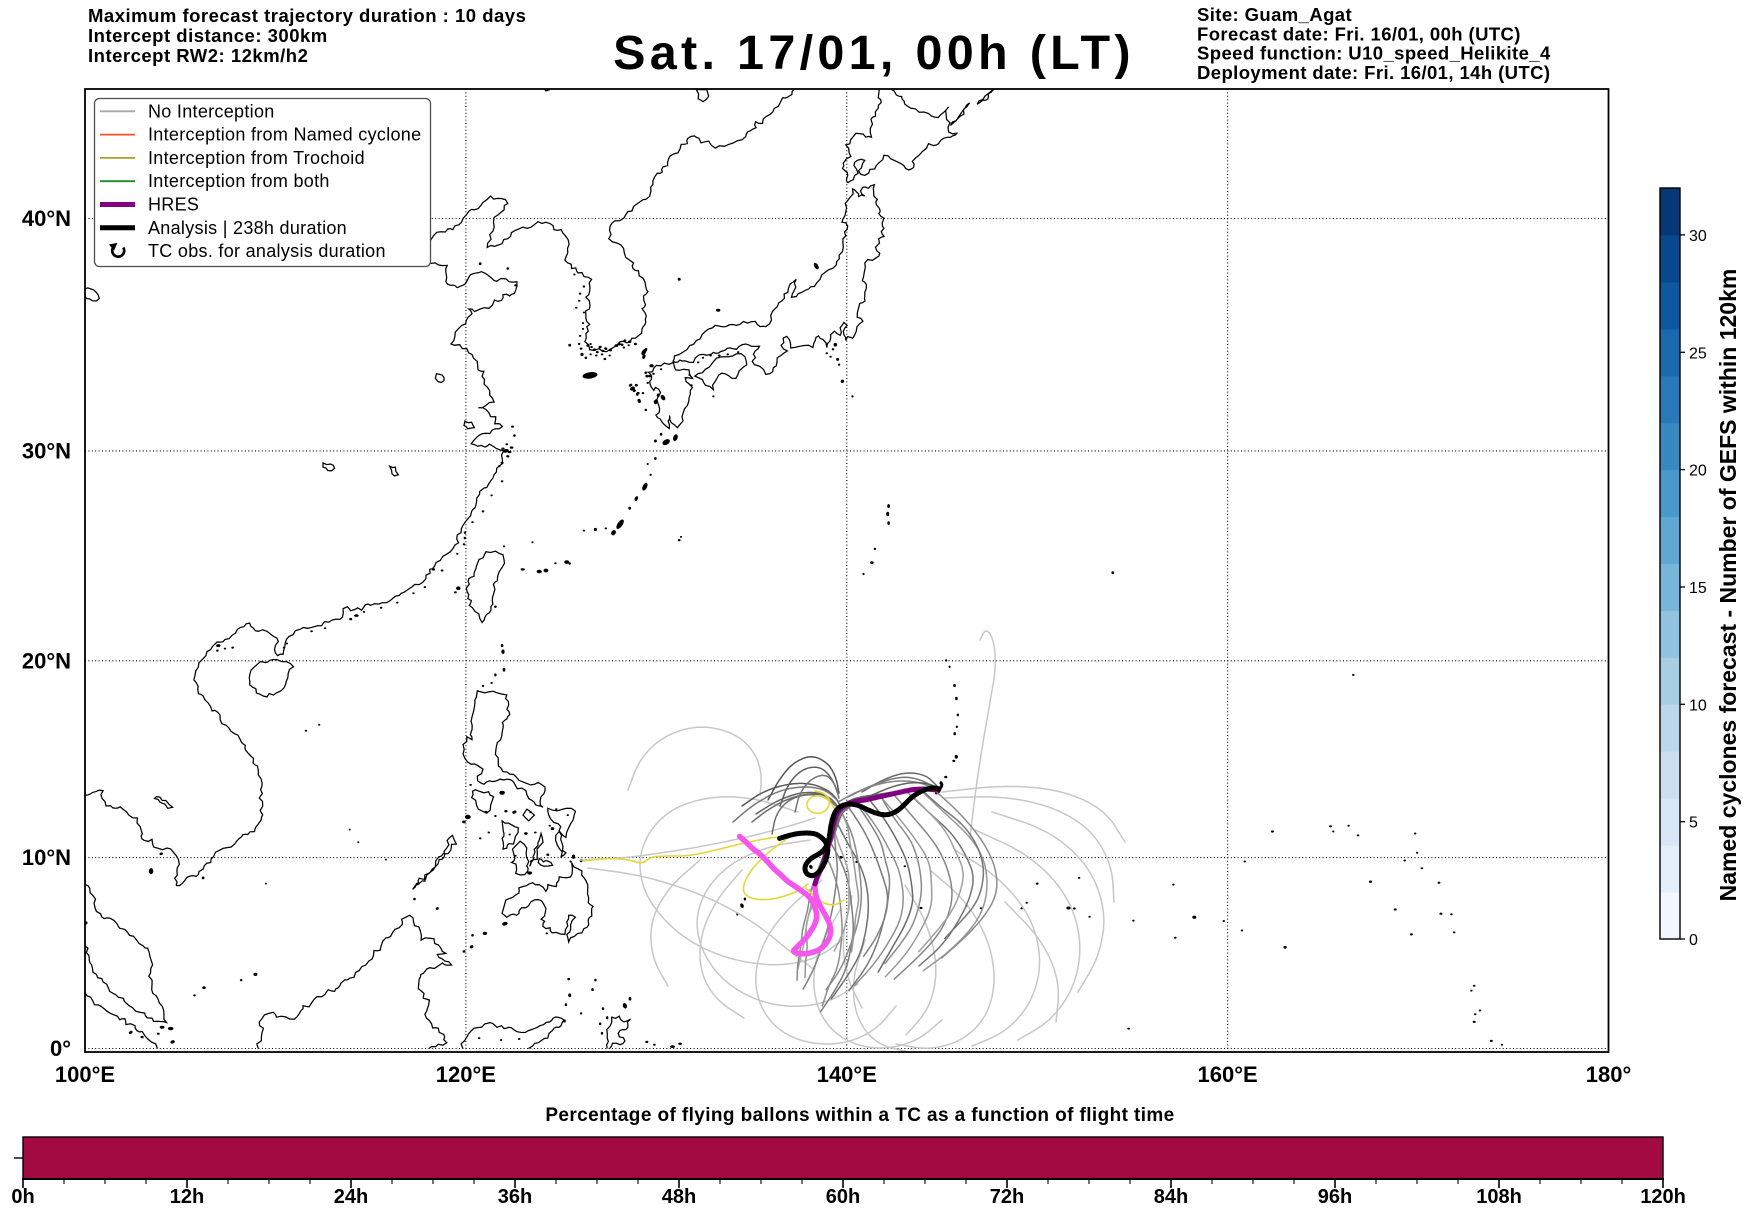 The width and height of the screenshot is (1748, 1213). Describe the element at coordinates (211, 111) in the screenshot. I see `svg-text: No Interception` at that location.